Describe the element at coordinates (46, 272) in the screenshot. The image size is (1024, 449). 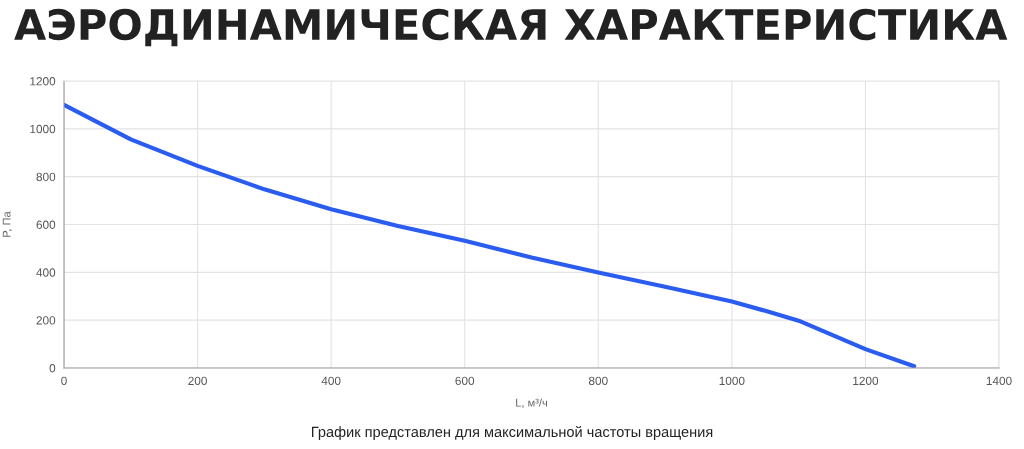
I see `y-tick-label: 400` at that location.